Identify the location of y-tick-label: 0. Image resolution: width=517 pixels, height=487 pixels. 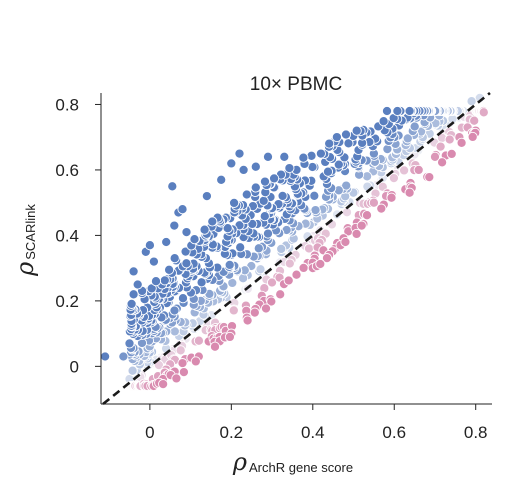
(74, 366).